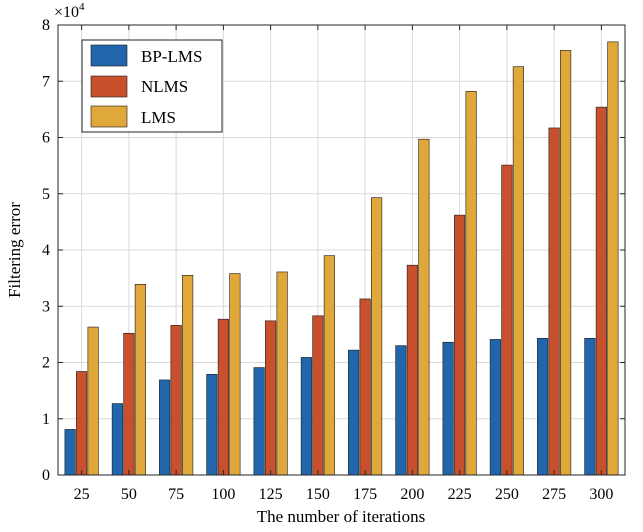 The image size is (643, 532). What do you see at coordinates (46, 419) in the screenshot?
I see `y-tick-label: 1` at bounding box center [46, 419].